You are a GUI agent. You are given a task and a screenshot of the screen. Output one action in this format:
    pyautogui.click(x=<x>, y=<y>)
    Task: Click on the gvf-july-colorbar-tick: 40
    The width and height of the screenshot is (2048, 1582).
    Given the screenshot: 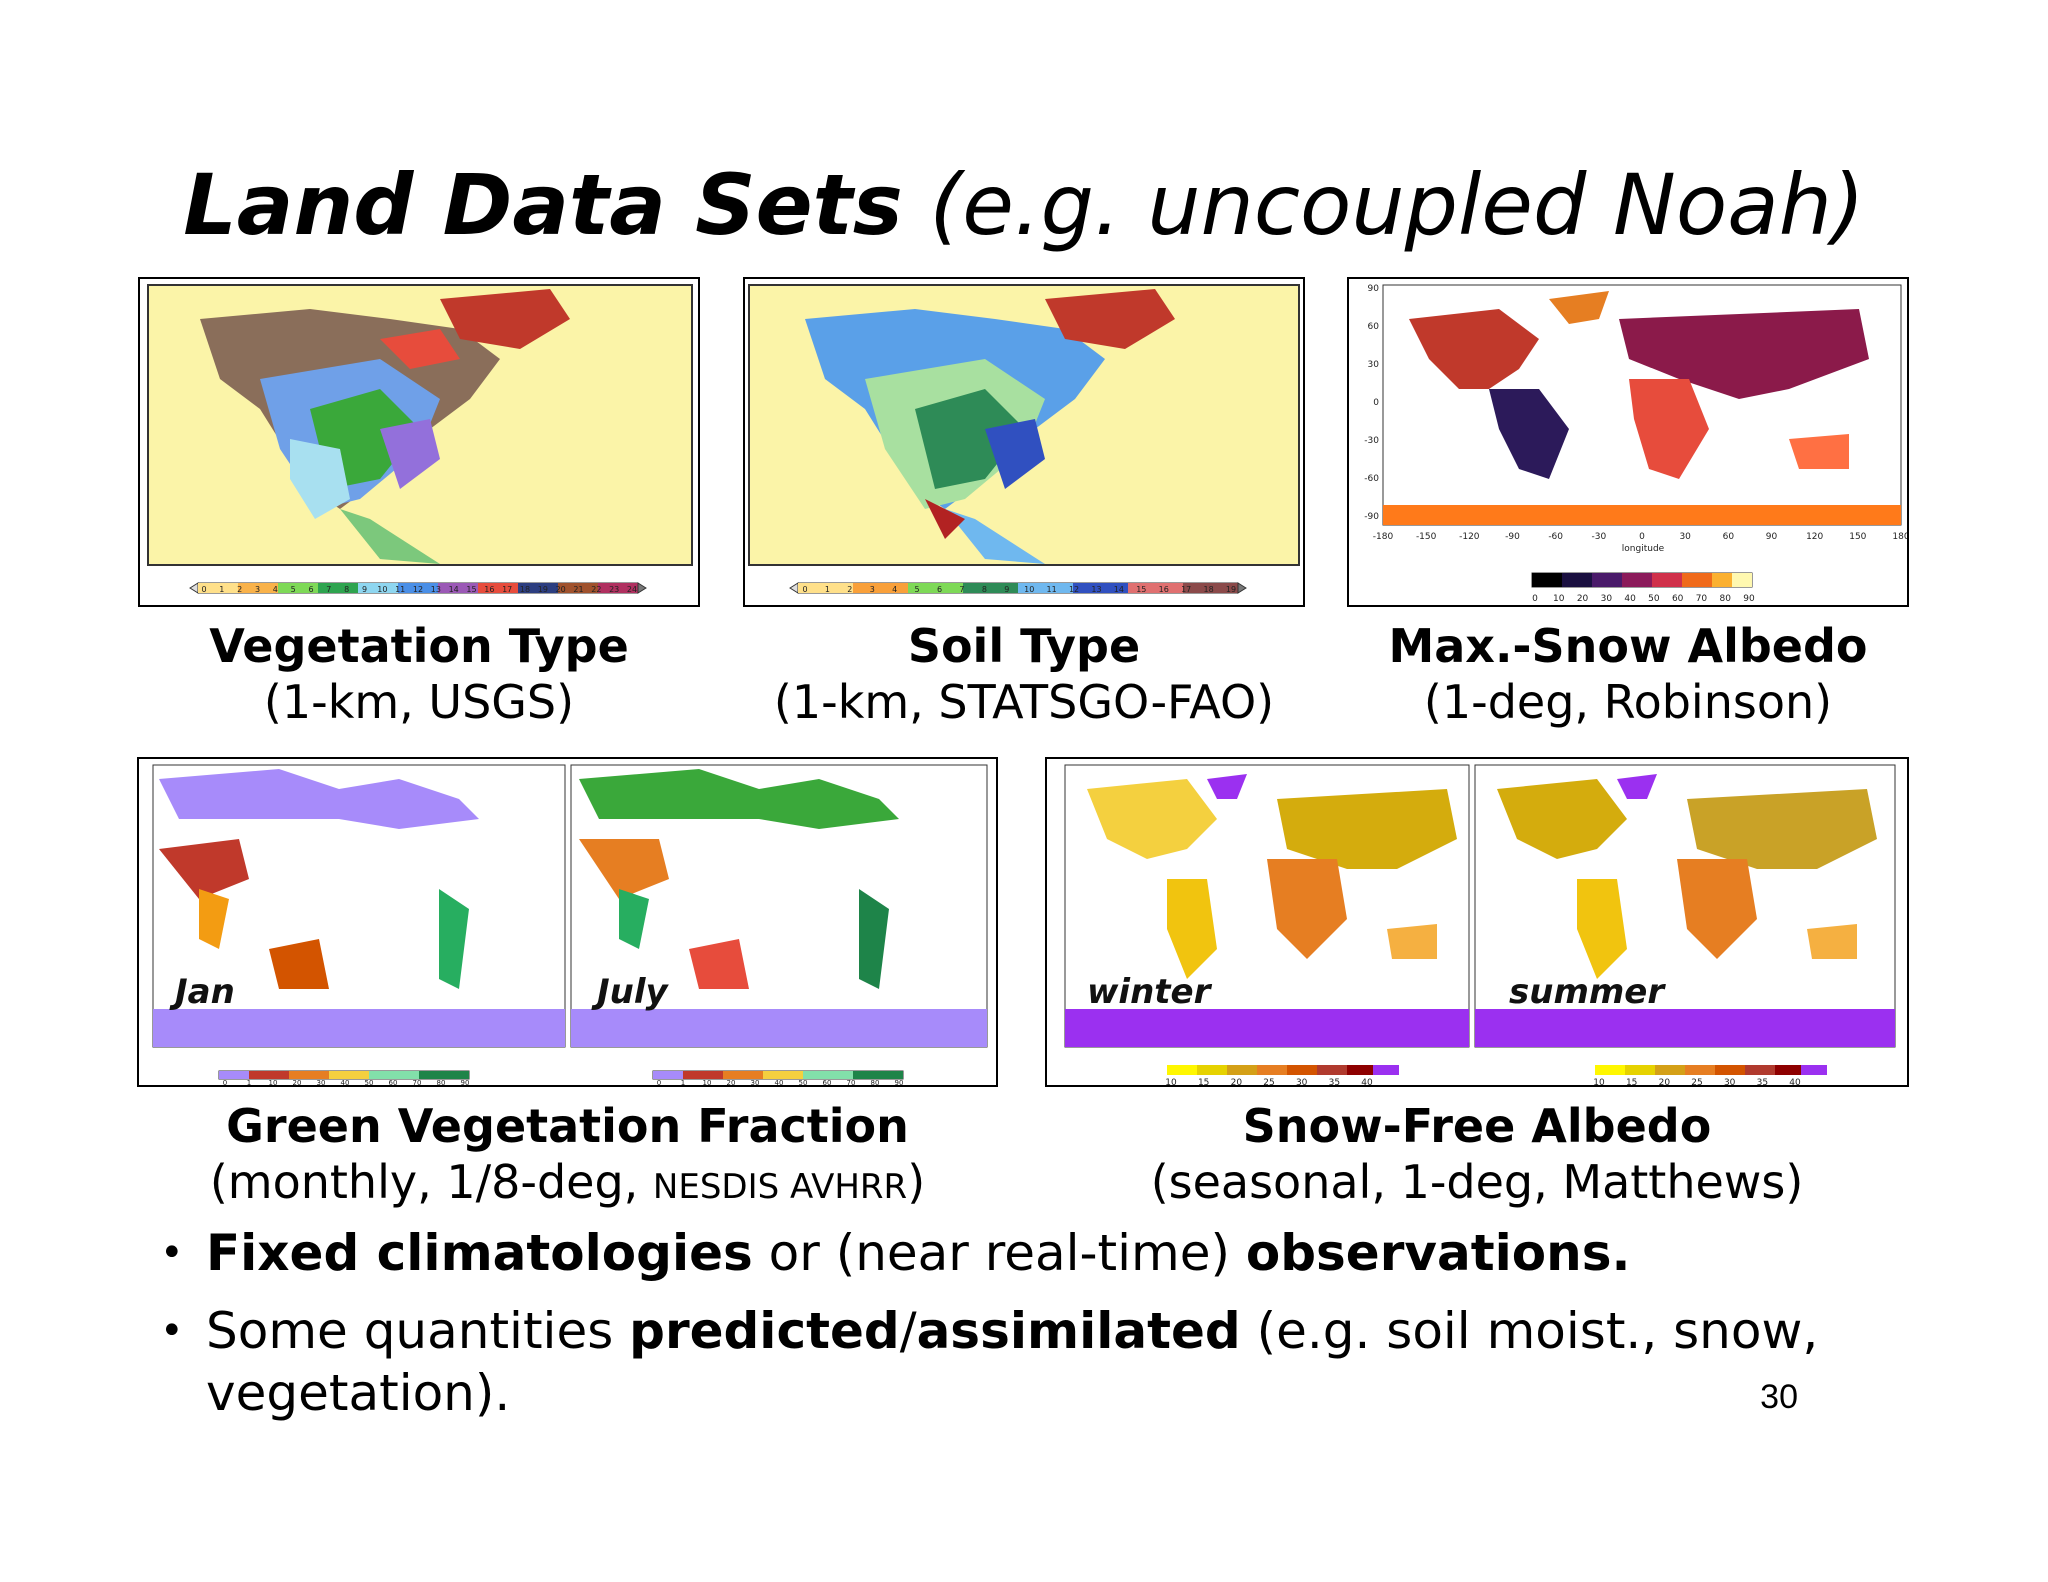 What is the action you would take?
    pyautogui.click(x=779, y=1082)
    